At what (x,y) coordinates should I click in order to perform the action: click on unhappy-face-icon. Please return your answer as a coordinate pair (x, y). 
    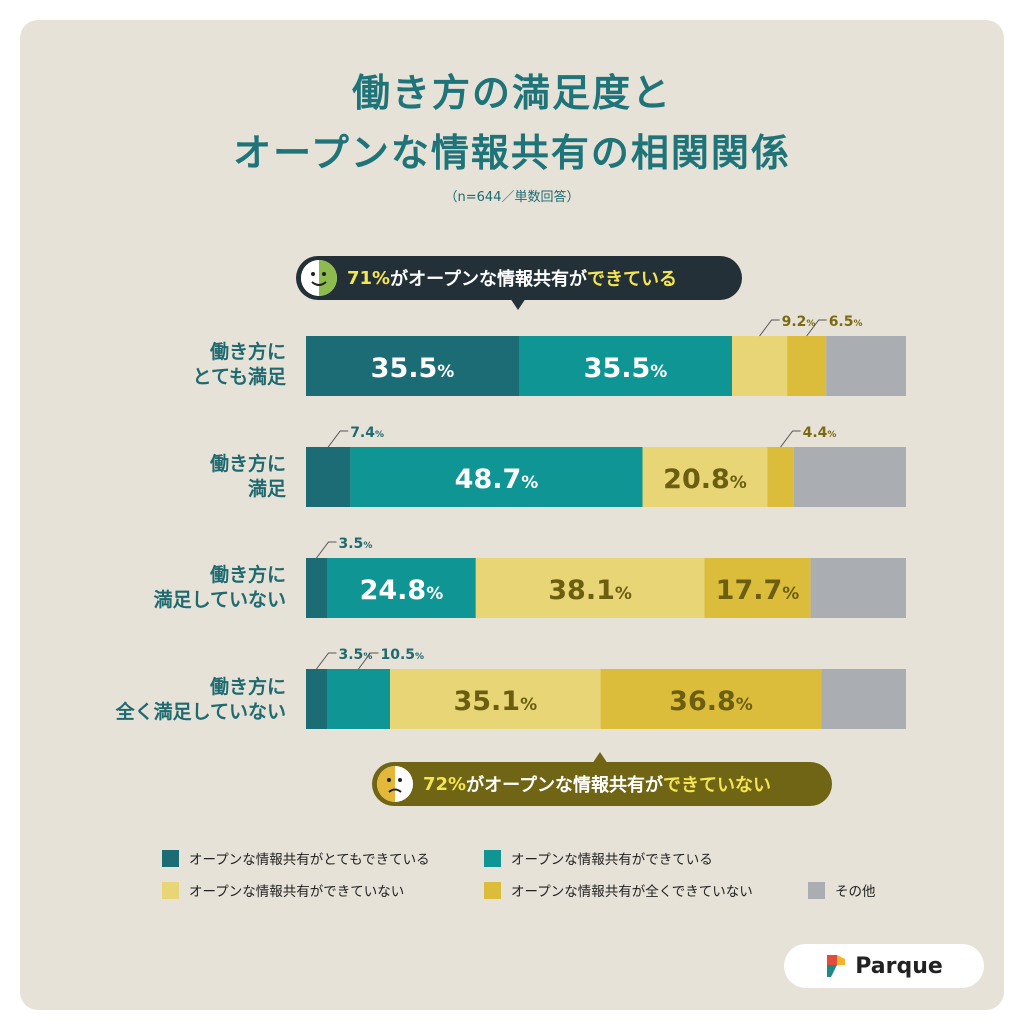
    Looking at the image, I should click on (395, 784).